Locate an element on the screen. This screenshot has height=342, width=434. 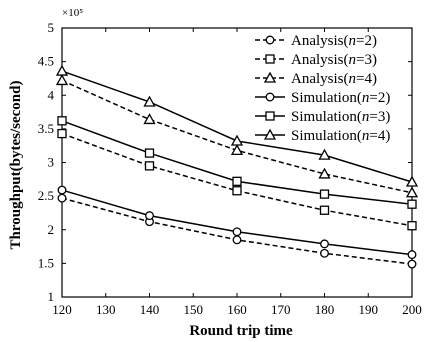
legend-entry: Simulation(n=4) is located at coordinates (322, 136).